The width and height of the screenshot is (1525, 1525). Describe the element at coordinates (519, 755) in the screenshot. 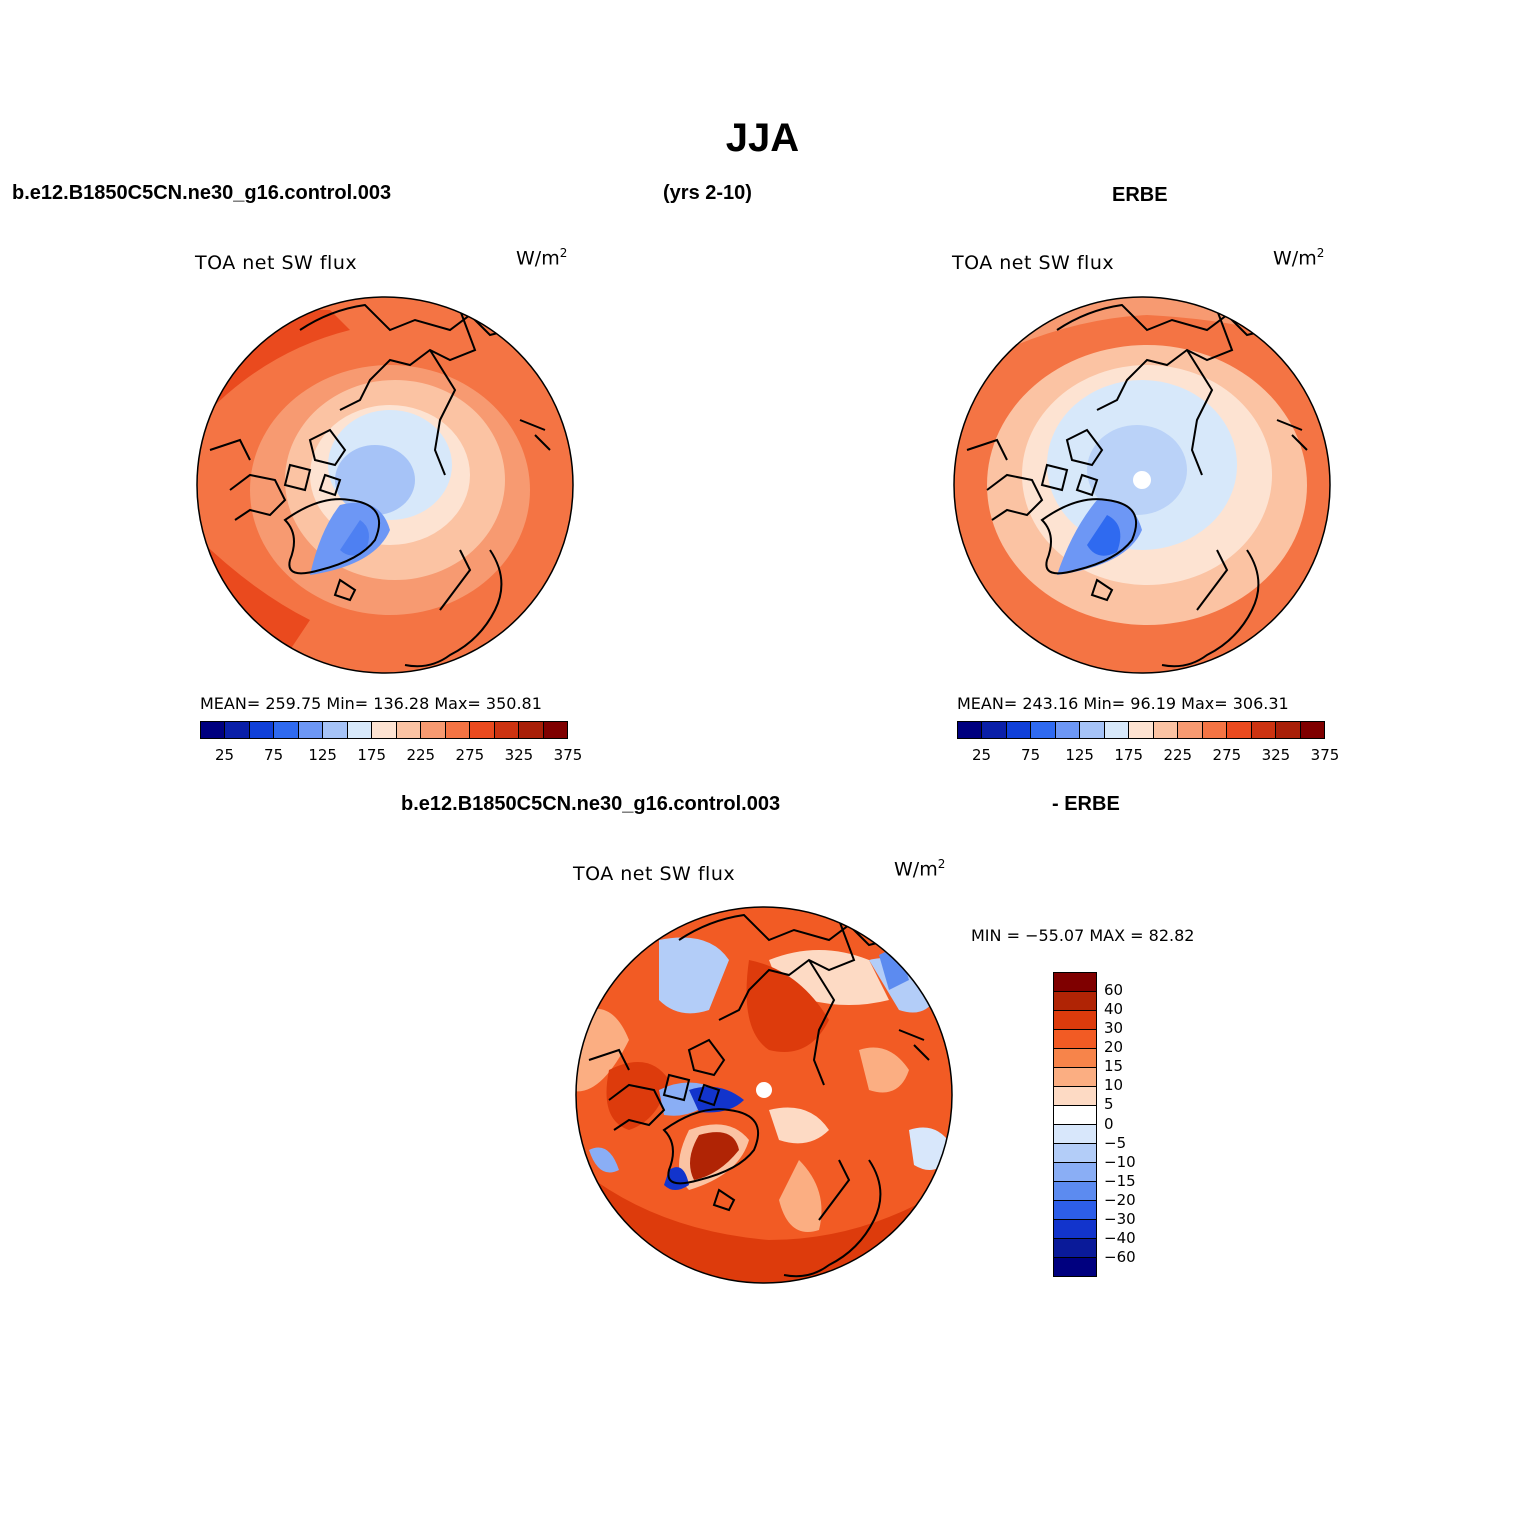

I see `model-colorbar-tick-label: 325` at that location.